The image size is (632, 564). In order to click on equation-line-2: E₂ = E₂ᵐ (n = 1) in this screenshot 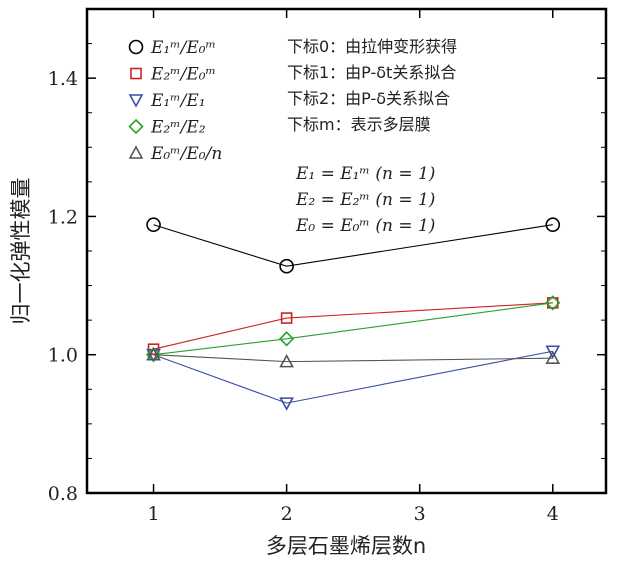, I will do `click(365, 200)`.